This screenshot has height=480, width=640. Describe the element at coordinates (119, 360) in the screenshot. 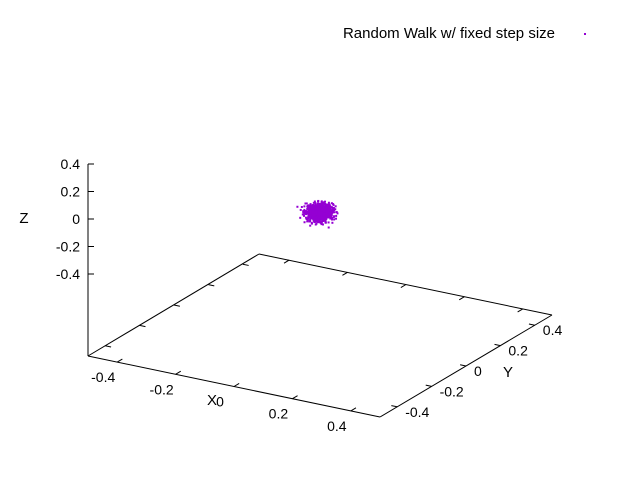

I see `x-tick-mark` at that location.